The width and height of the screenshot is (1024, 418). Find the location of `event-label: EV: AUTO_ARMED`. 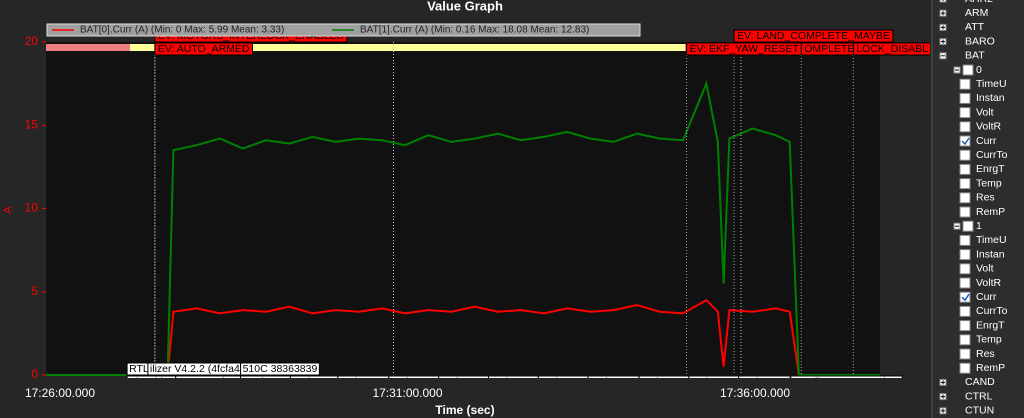

event-label: EV: AUTO_ARMED is located at coordinates (204, 49).